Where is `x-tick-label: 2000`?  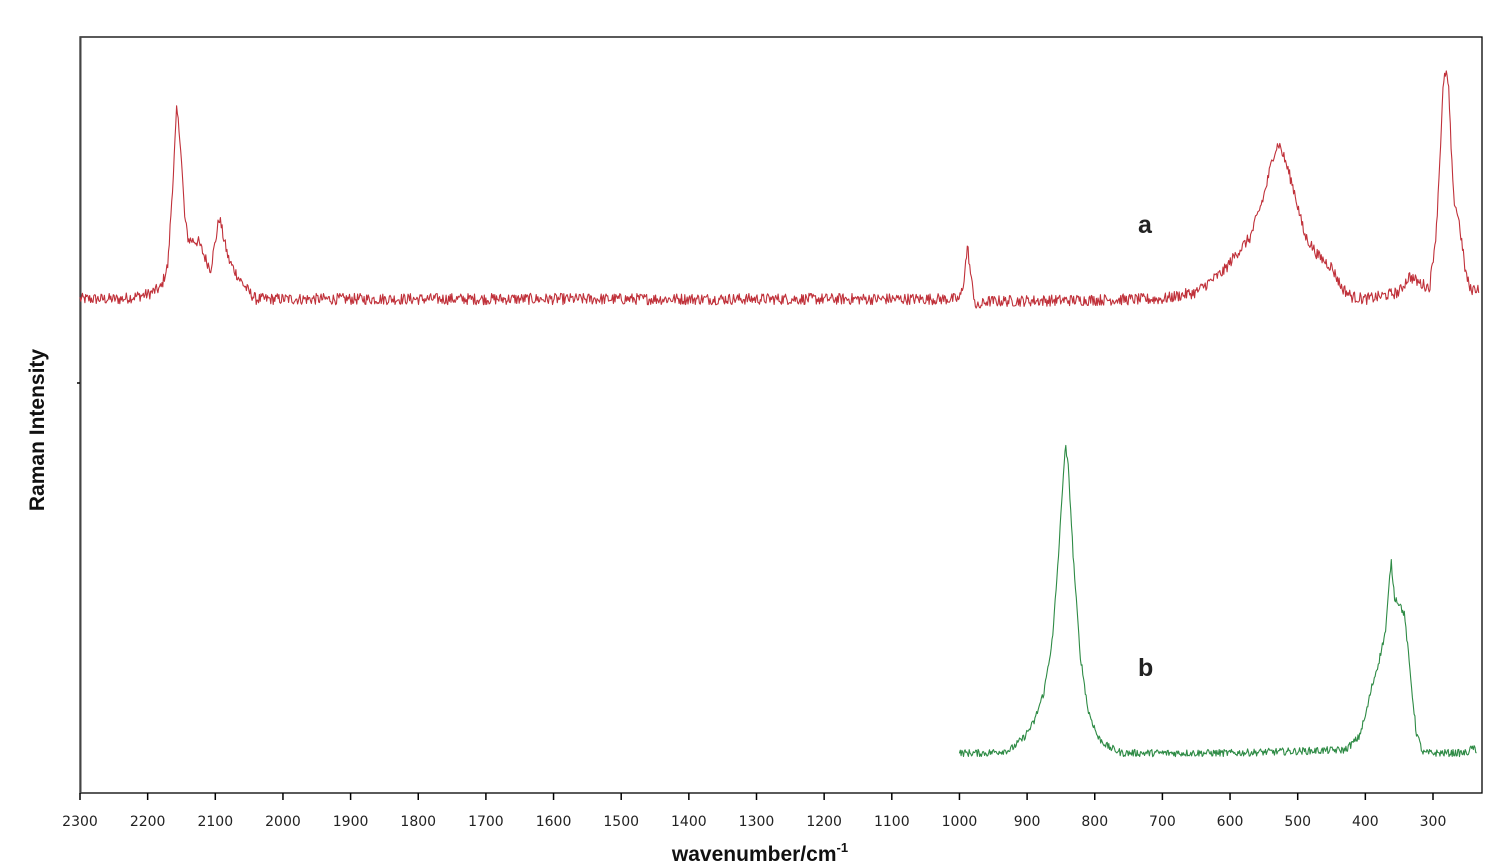
x-tick-label: 2000 is located at coordinates (283, 822).